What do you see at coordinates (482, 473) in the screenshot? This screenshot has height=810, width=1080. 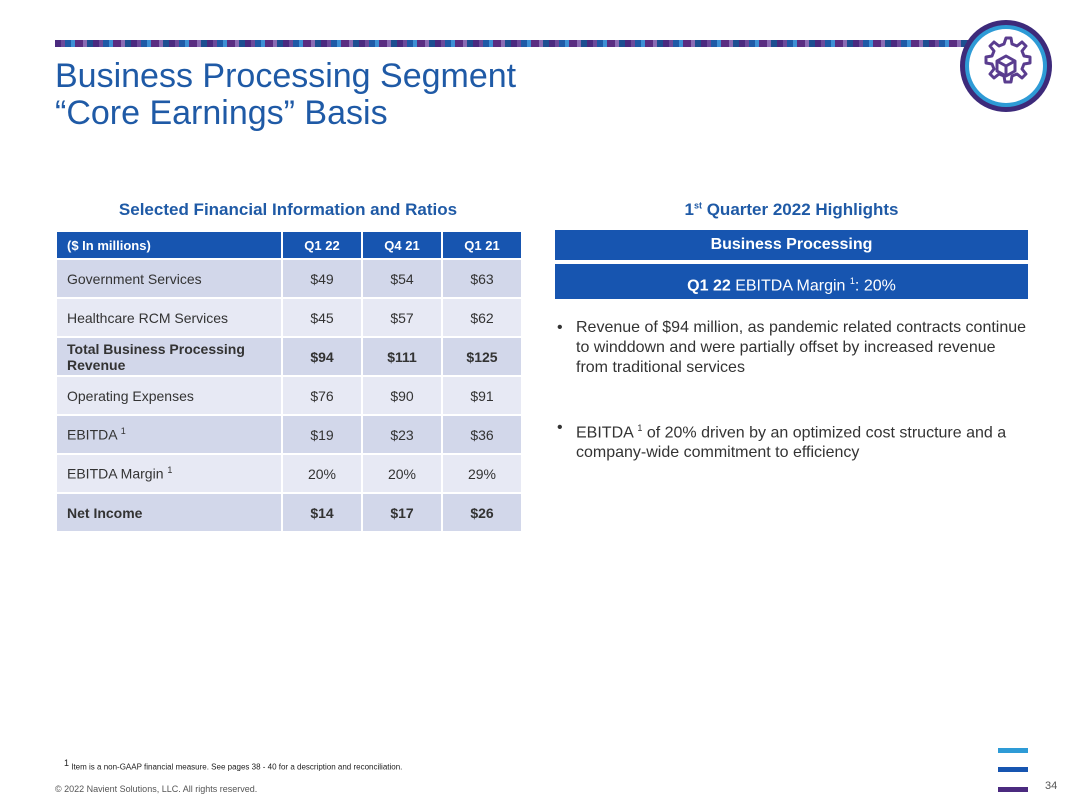 I see `cell-value: 29%` at bounding box center [482, 473].